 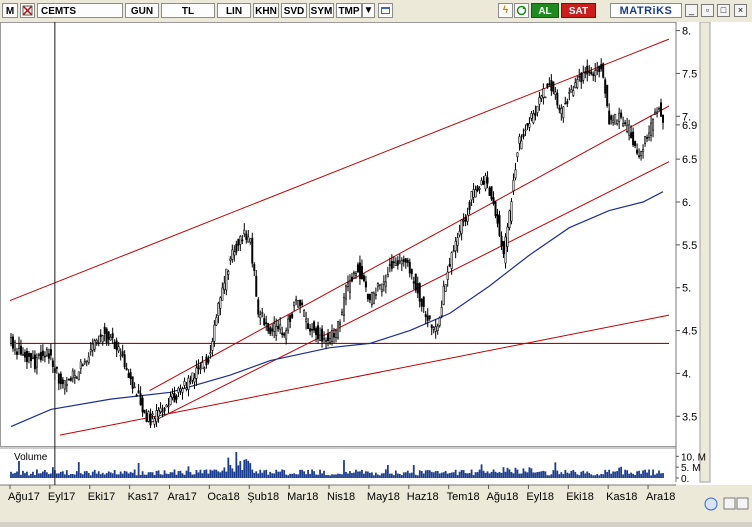 I want to click on sync-icon, so click(x=711, y=504).